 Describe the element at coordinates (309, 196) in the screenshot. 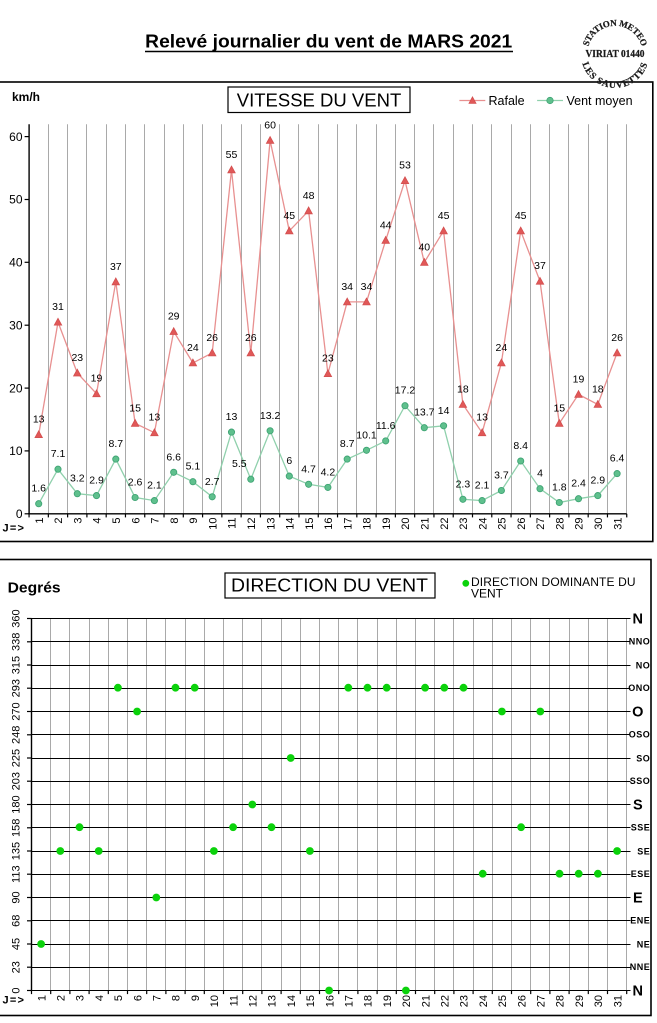

I see `svg-text: 48` at that location.